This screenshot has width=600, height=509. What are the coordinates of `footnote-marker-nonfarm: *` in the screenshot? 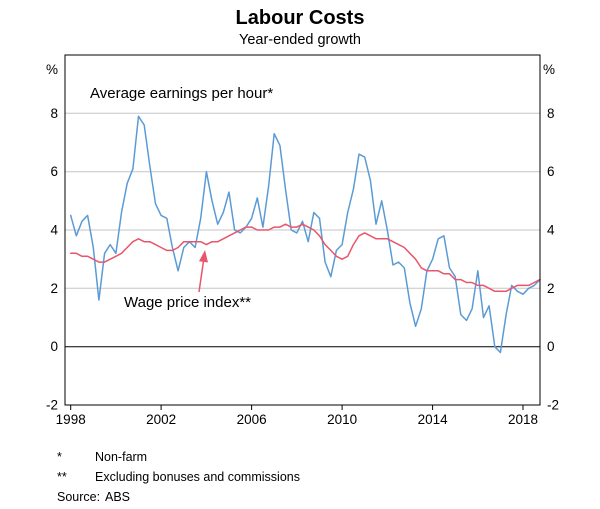 It's located at (59, 457).